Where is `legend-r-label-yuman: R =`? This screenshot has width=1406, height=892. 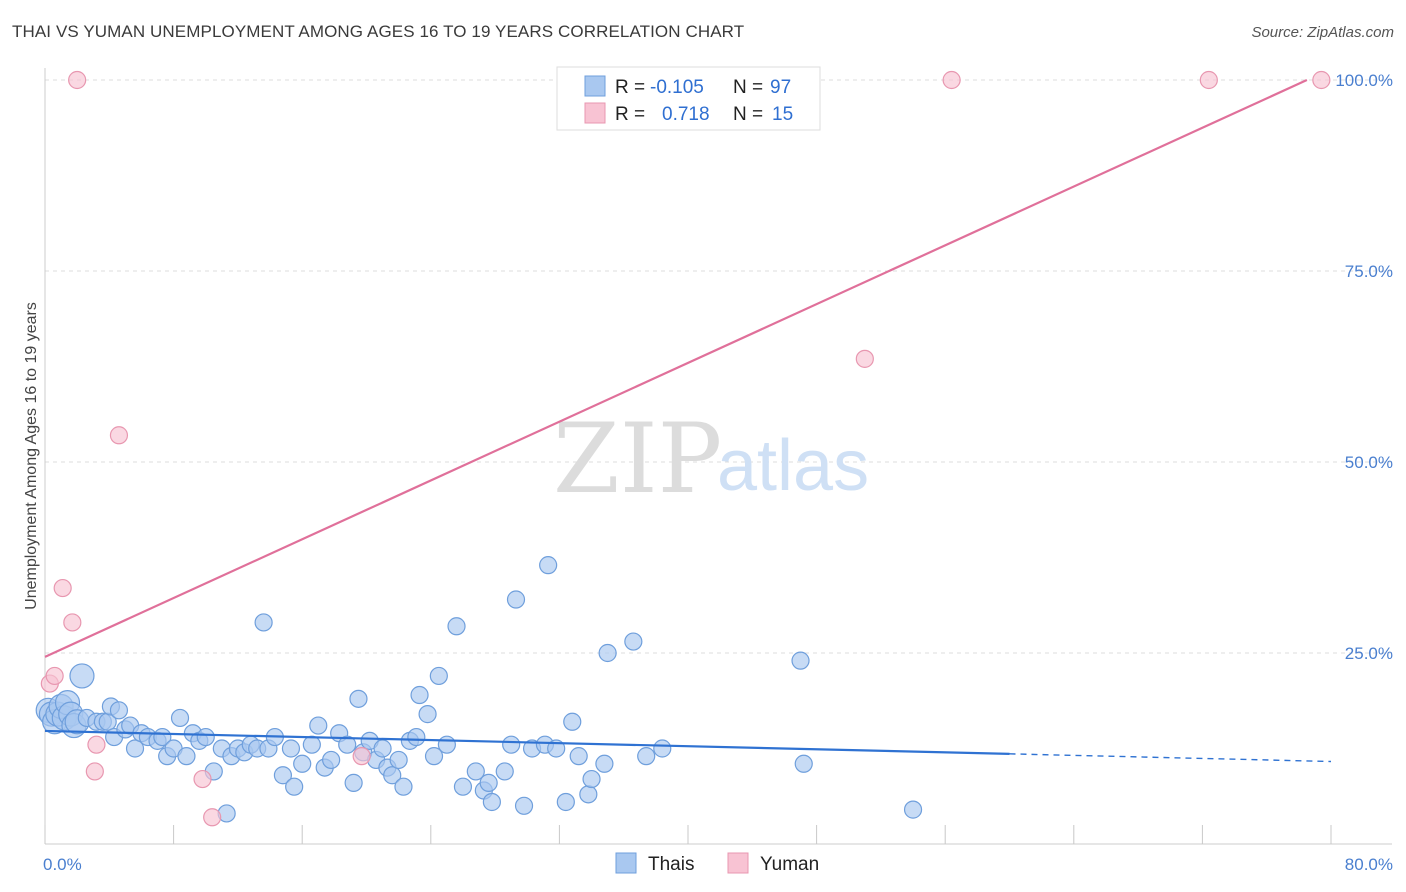 legend-r-label-yuman: R = is located at coordinates (630, 114).